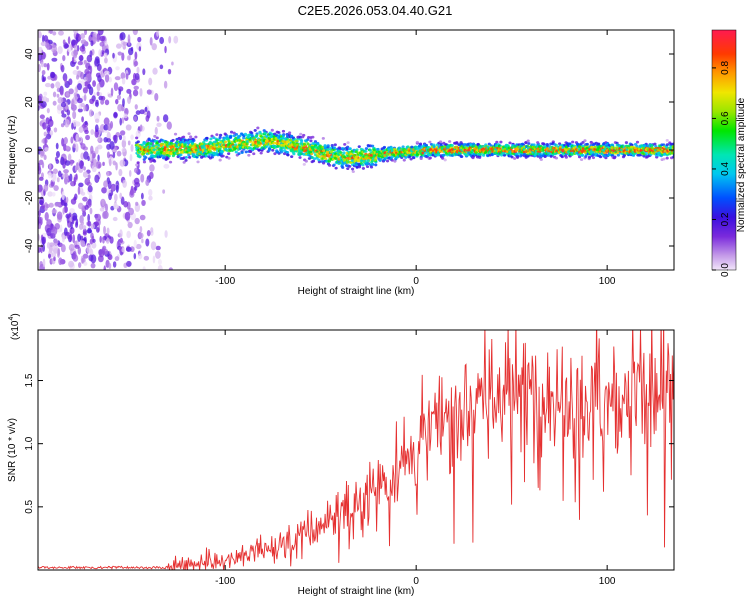  I want to click on svg-text: (x104), so click(14, 326).